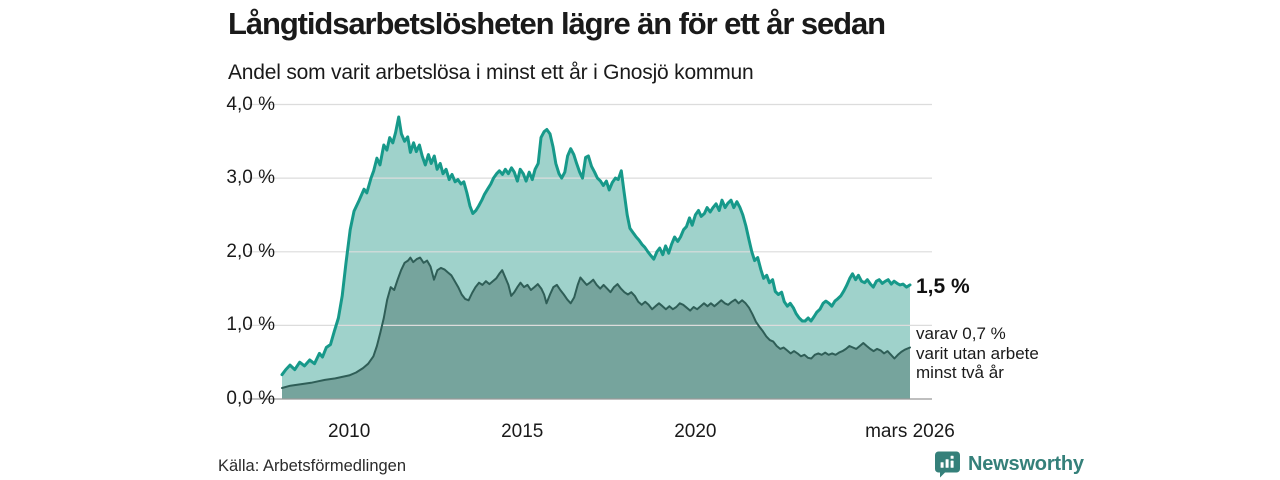  I want to click on brand-logo: Newsworthy, so click(1009, 464).